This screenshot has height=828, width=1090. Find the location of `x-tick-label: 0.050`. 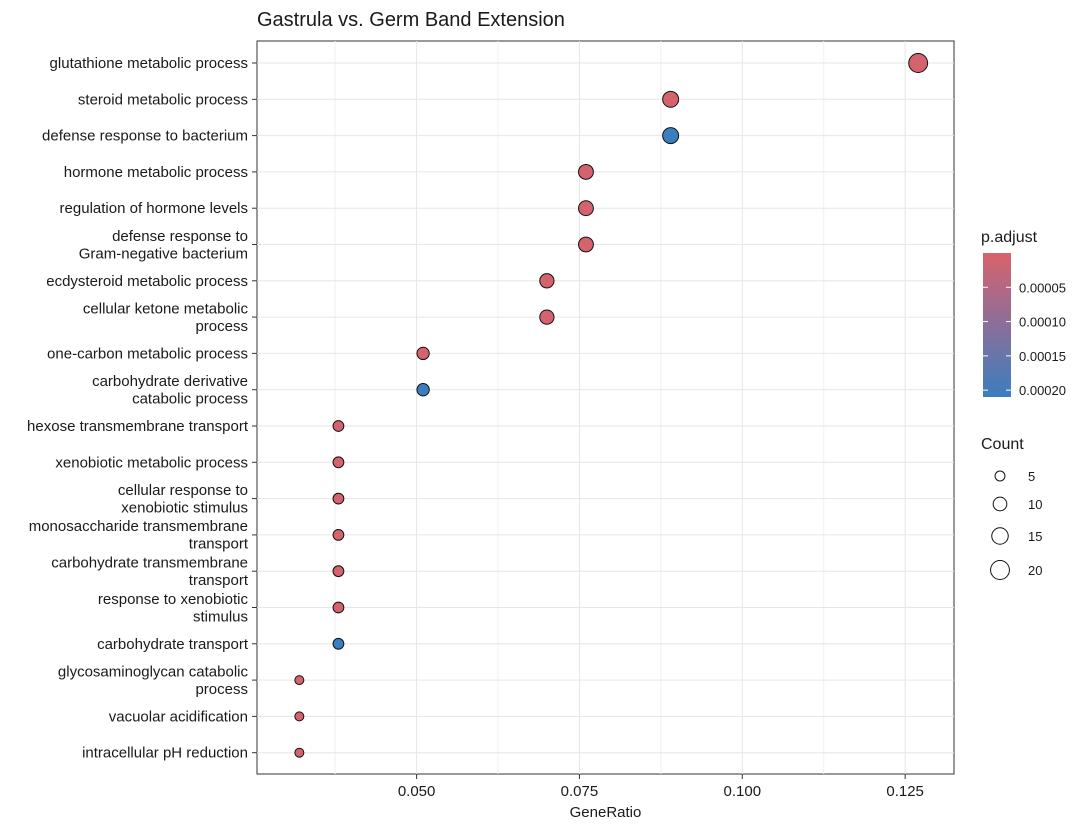

x-tick-label: 0.050 is located at coordinates (417, 791).